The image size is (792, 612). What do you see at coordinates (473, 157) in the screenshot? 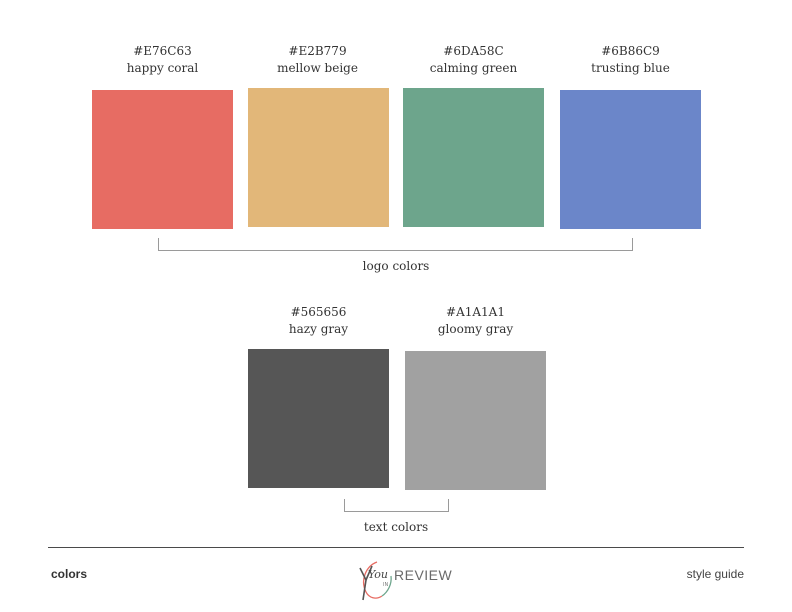
I see `swatch-calming-green` at bounding box center [473, 157].